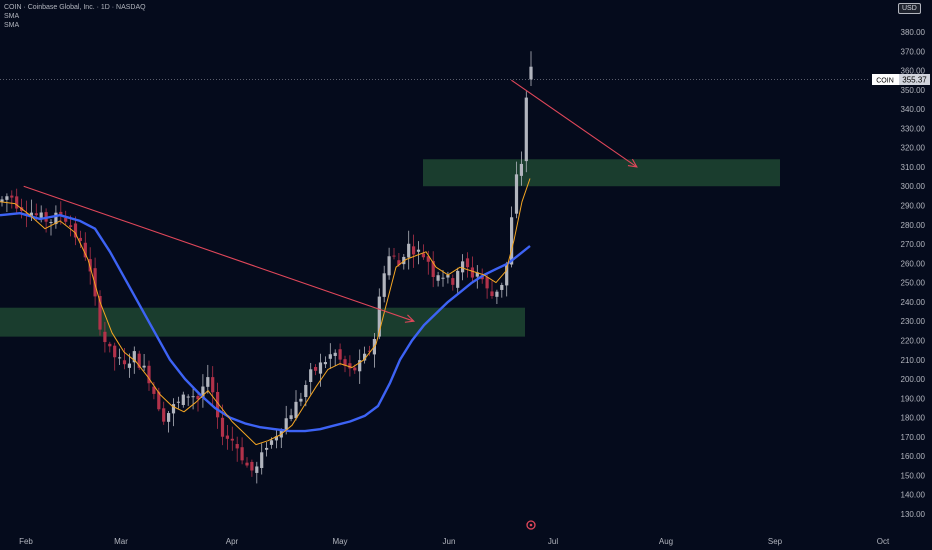 This screenshot has width=932, height=550. Describe the element at coordinates (913, 398) in the screenshot. I see `price-tick-label: 190.00` at that location.